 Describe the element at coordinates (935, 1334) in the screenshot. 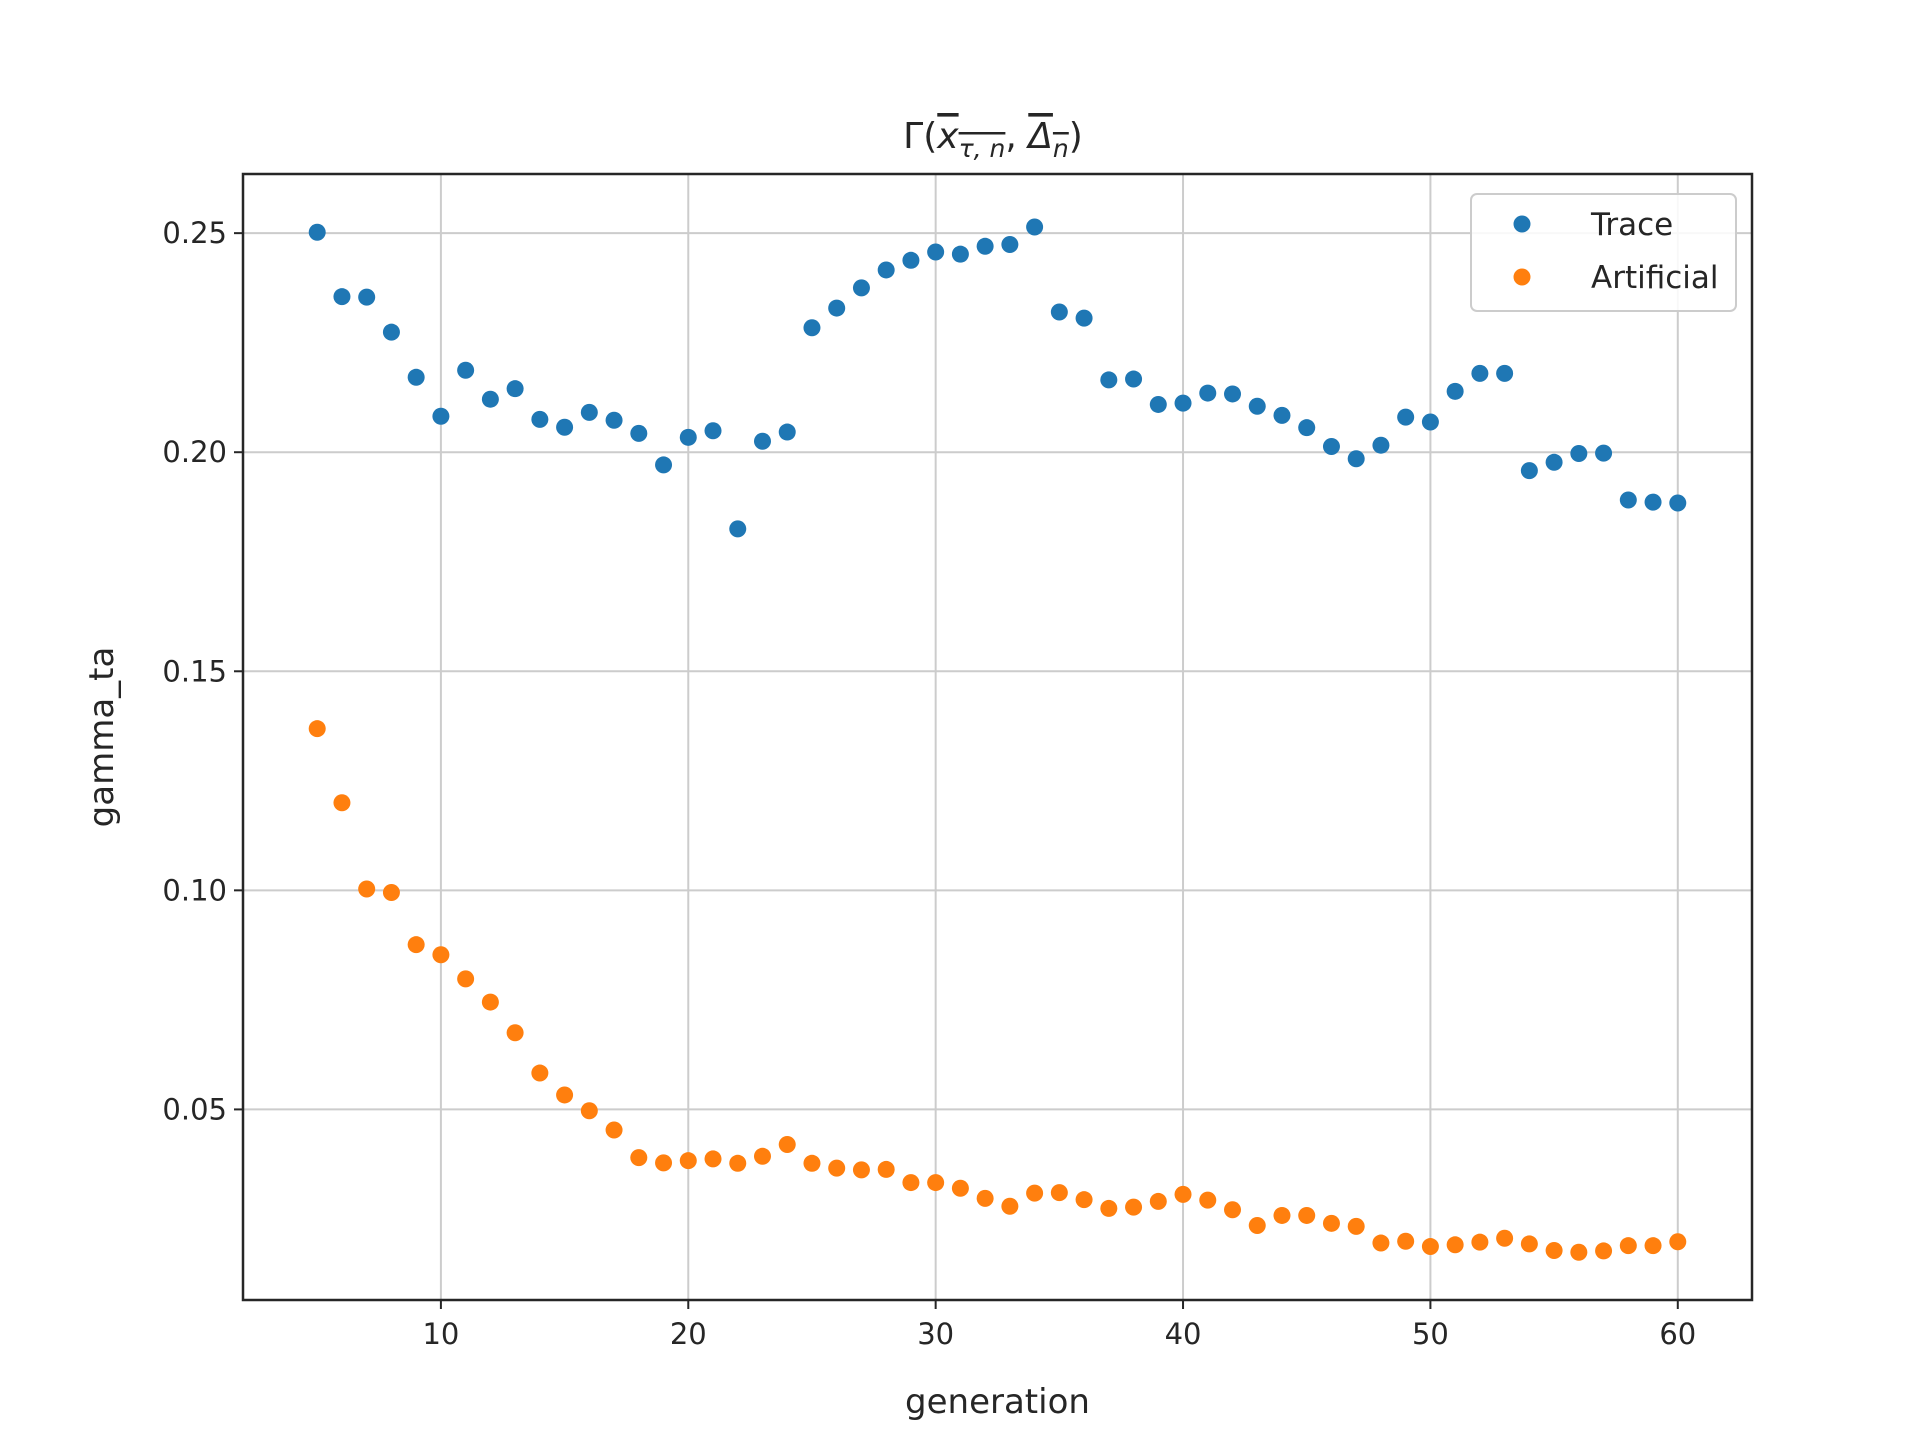

I see `x-tick-label: 30` at that location.